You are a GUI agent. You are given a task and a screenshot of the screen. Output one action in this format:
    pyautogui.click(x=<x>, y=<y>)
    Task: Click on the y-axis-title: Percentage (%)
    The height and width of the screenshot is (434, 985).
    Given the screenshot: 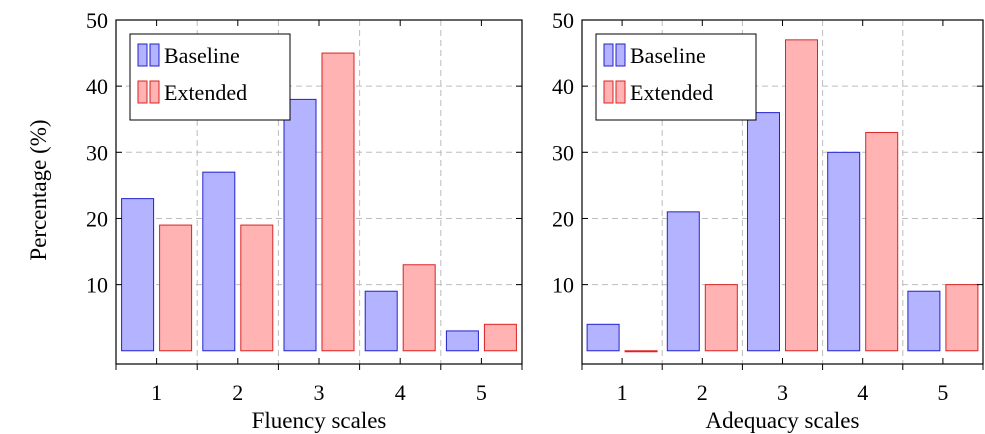 What is the action you would take?
    pyautogui.click(x=38, y=189)
    